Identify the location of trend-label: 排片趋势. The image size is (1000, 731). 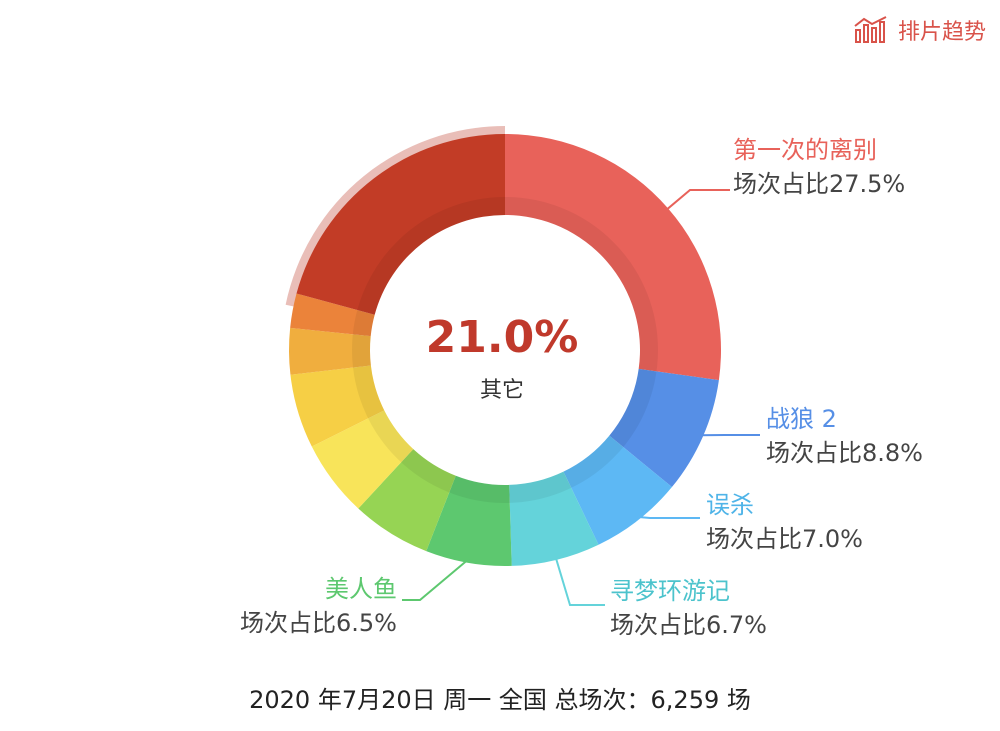
(941, 32).